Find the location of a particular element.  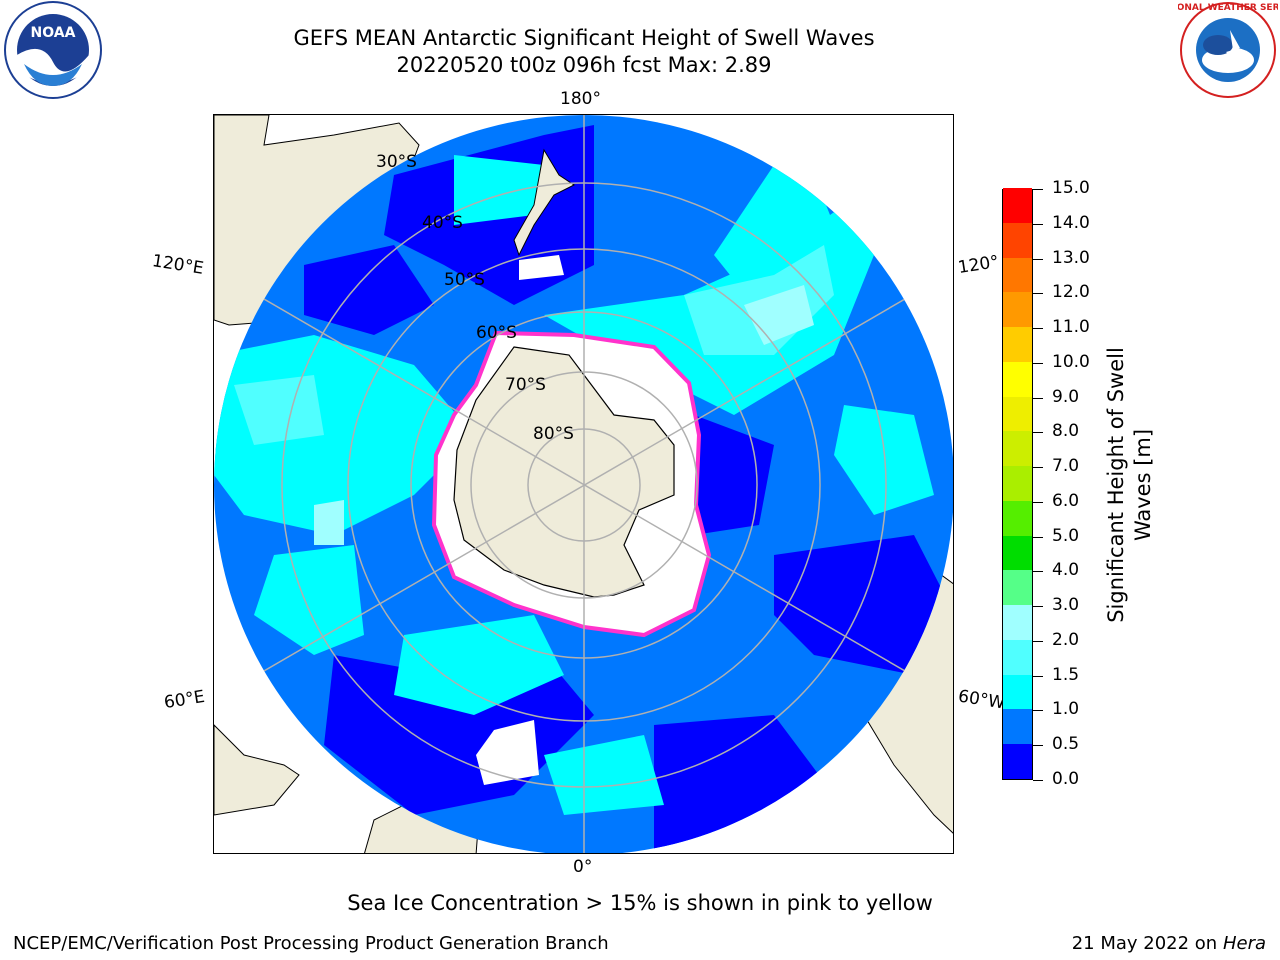

colorbar-tick-label: 3.0 is located at coordinates (1066, 605).